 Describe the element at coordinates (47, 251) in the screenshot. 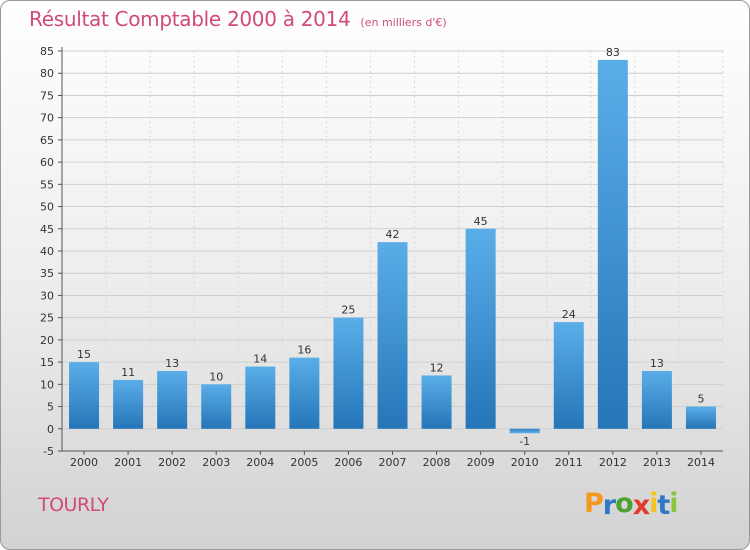

I see `y-tick-label: 40` at that location.